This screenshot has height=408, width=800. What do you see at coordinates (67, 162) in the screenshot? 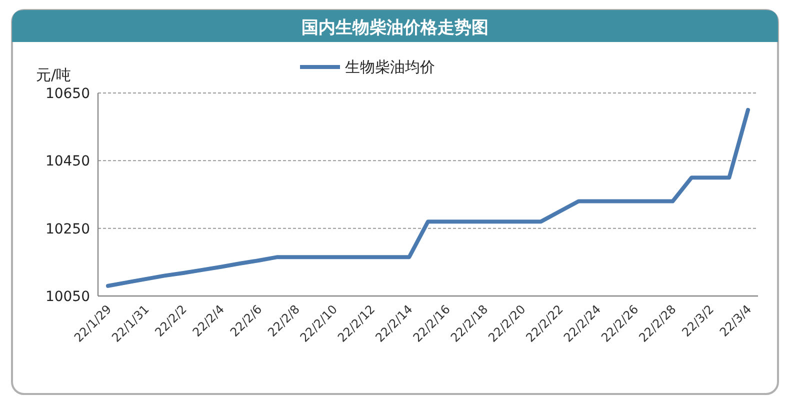
I see `y-tick-label: 10450` at bounding box center [67, 162].